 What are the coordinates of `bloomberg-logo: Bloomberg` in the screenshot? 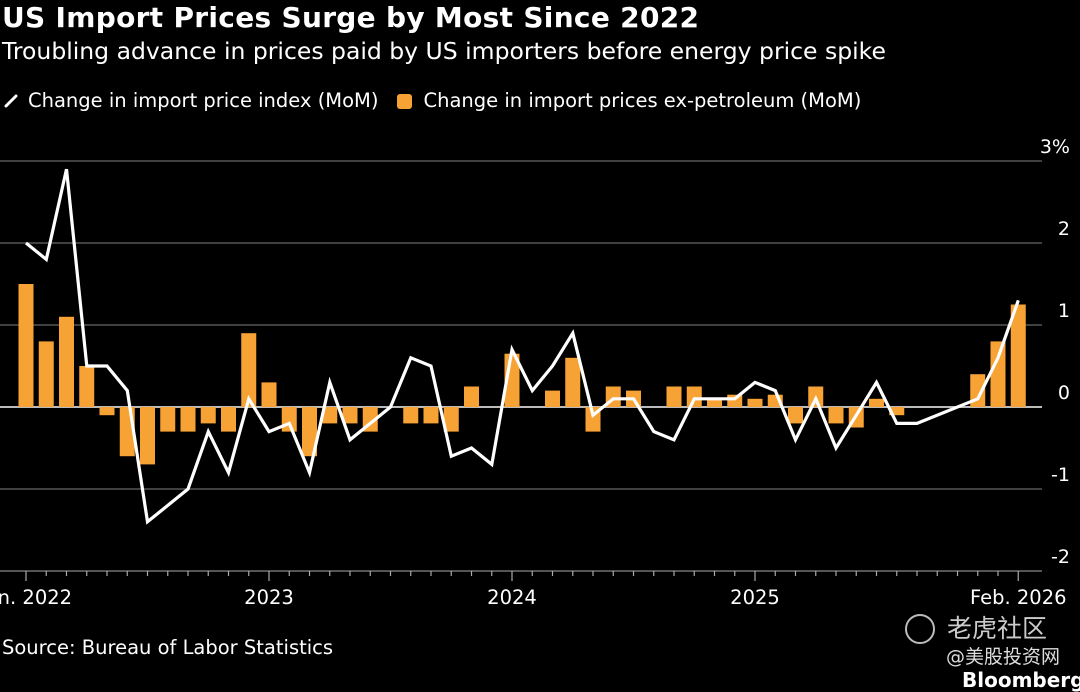 It's located at (1021, 680).